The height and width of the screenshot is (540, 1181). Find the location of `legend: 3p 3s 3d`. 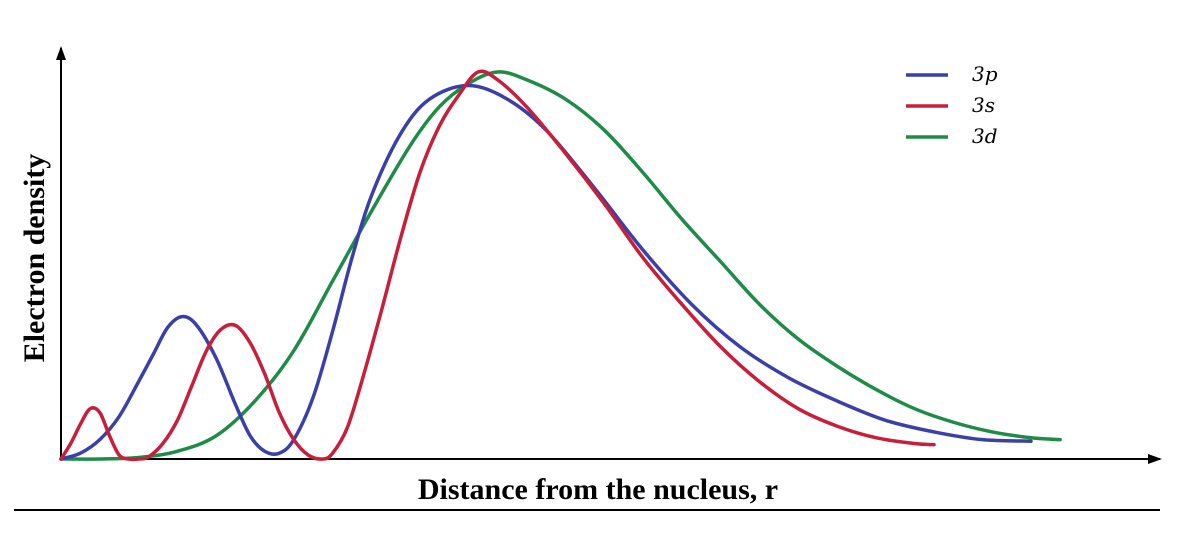

legend: 3p 3s 3d is located at coordinates (952, 105).